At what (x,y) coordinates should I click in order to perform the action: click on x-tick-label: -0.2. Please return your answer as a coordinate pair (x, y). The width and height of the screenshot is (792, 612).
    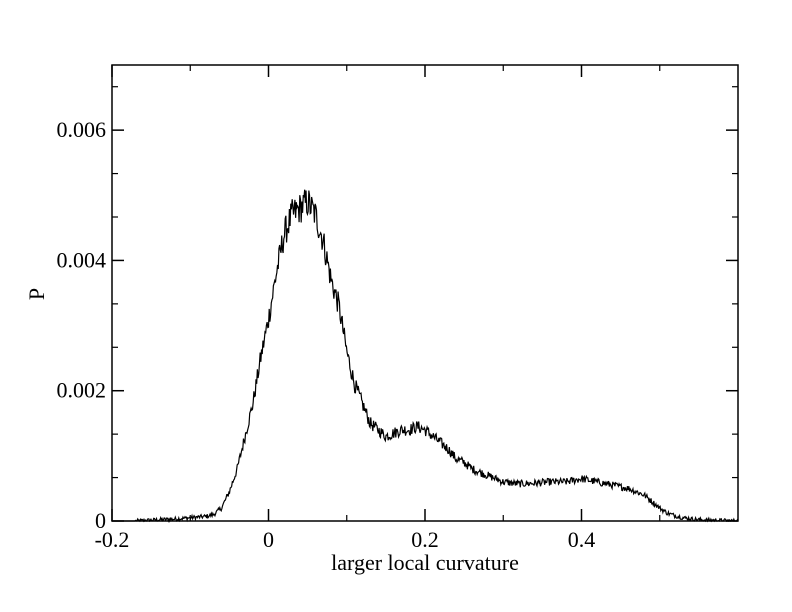
    Looking at the image, I should click on (112, 539).